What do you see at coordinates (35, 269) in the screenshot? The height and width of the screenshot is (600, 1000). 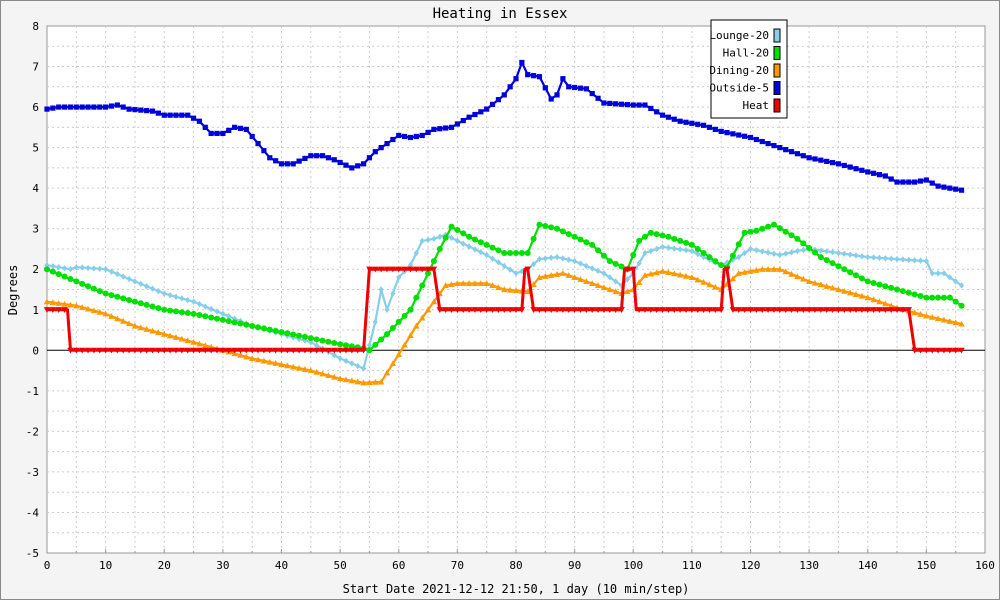 I see `y-tick-label: 2` at bounding box center [35, 269].